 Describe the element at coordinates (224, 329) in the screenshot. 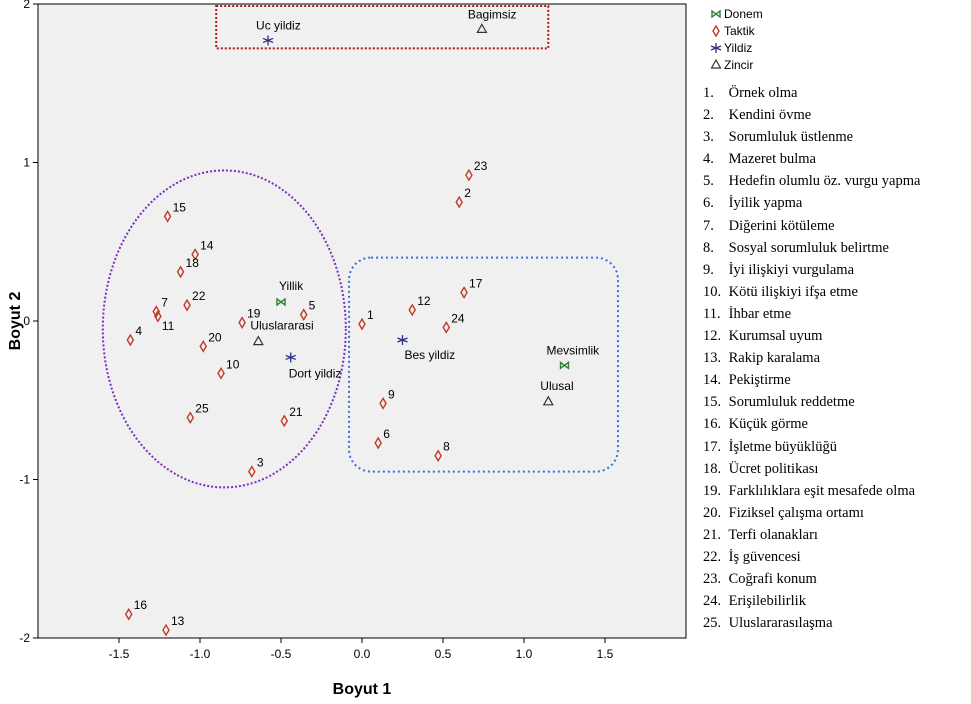

I see `left-cluster-ellipse` at that location.